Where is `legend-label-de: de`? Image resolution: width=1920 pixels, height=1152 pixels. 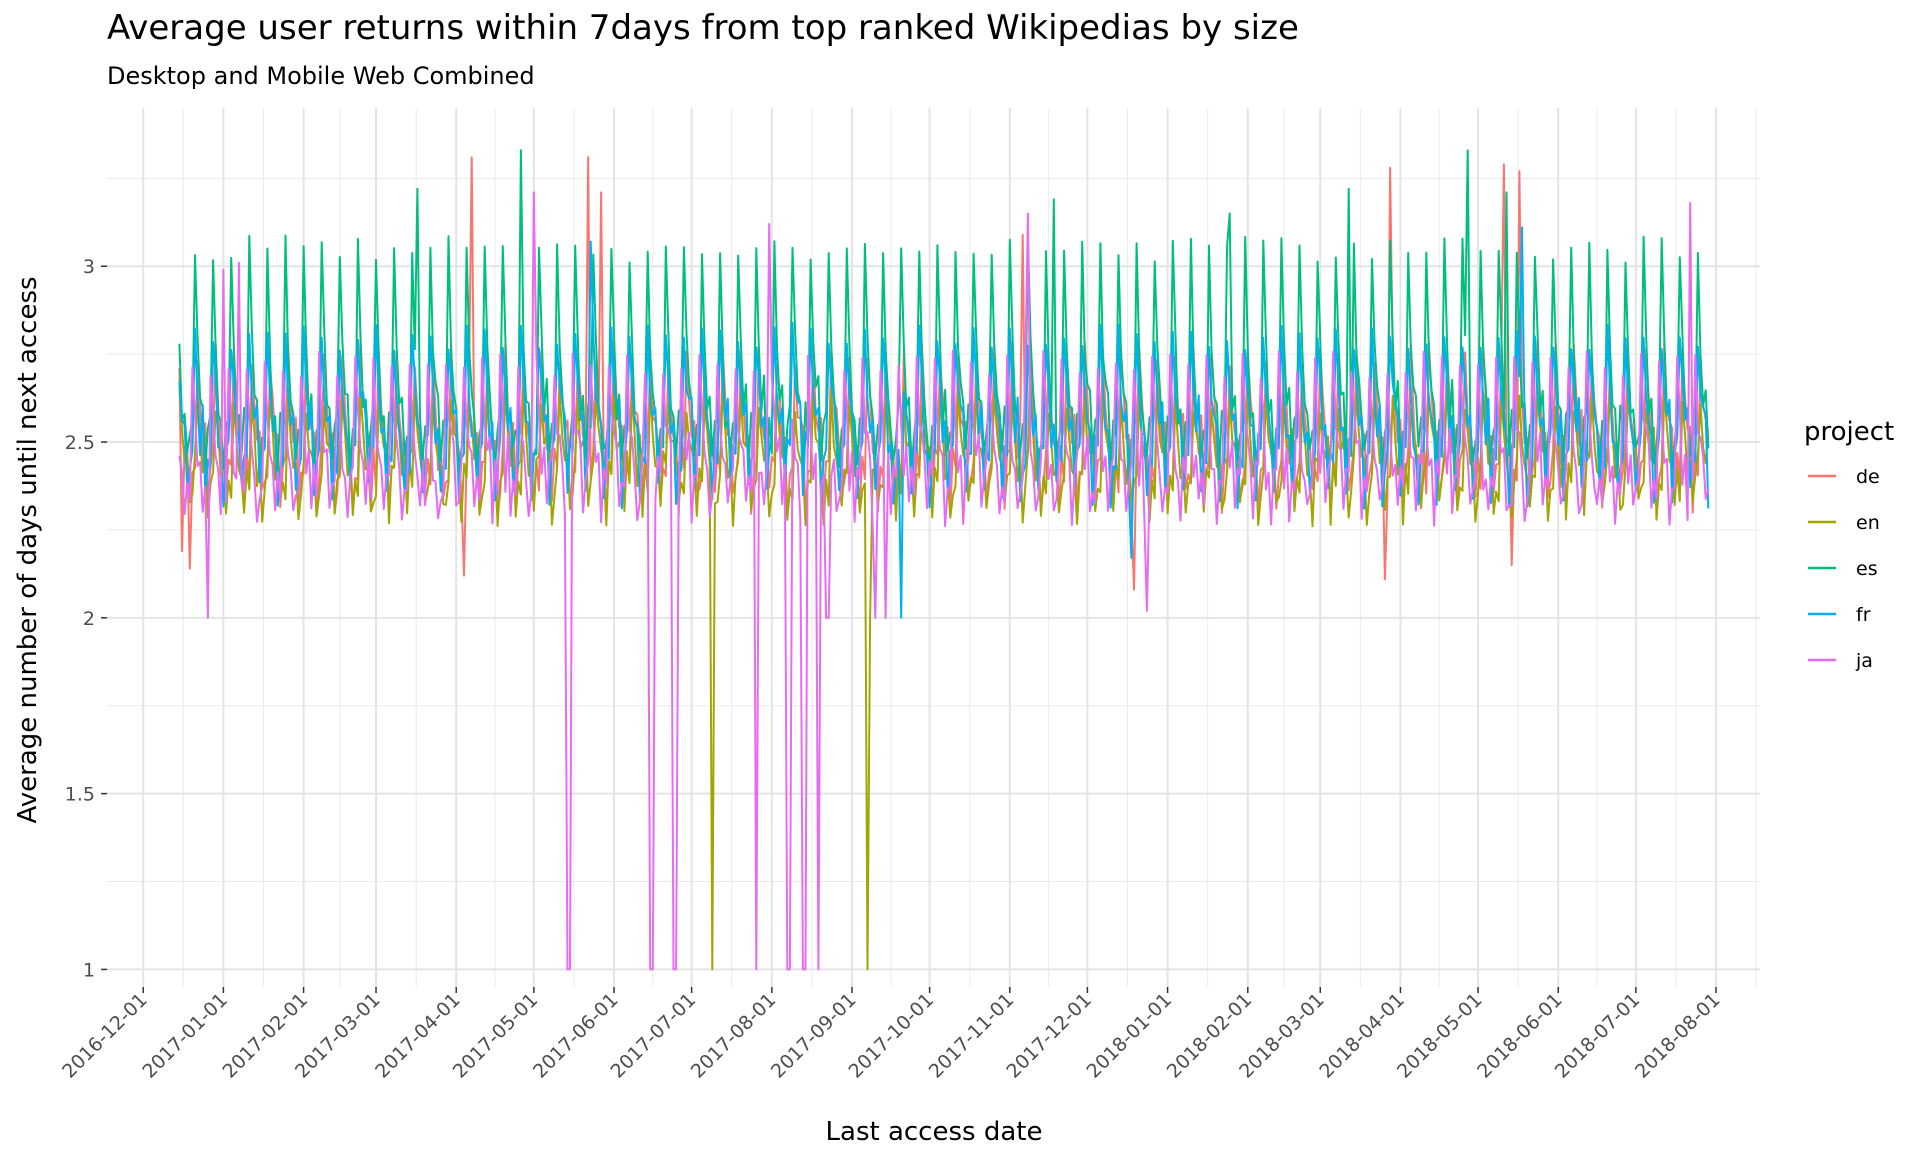 legend-label-de: de is located at coordinates (1868, 477).